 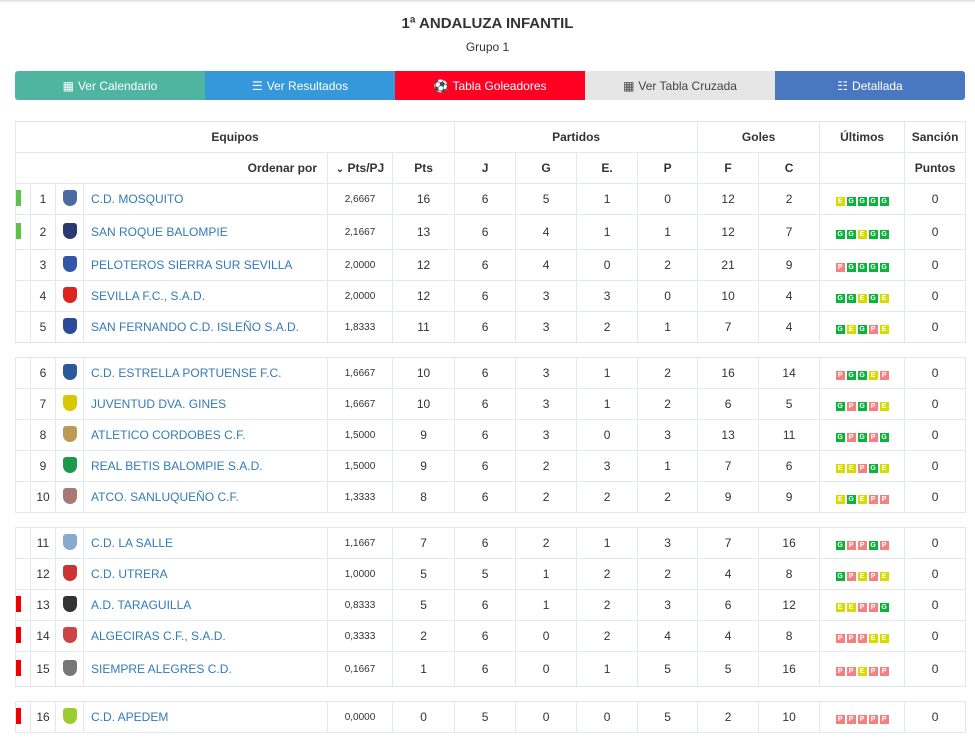 I want to click on team-name-link: SAN ROQUE BALOMPIE, so click(x=205, y=232).